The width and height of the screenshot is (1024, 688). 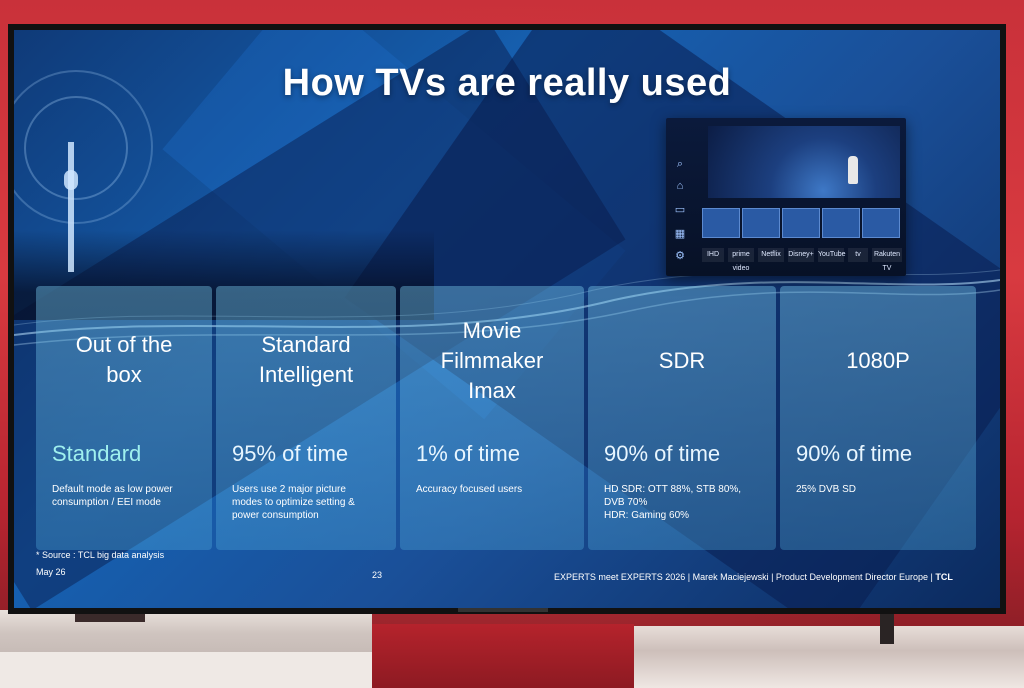 What do you see at coordinates (71, 207) in the screenshot?
I see `tv-tower-icon` at bounding box center [71, 207].